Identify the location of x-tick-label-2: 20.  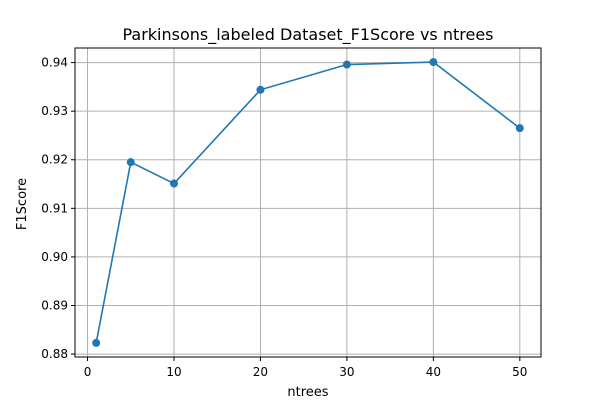
(260, 372).